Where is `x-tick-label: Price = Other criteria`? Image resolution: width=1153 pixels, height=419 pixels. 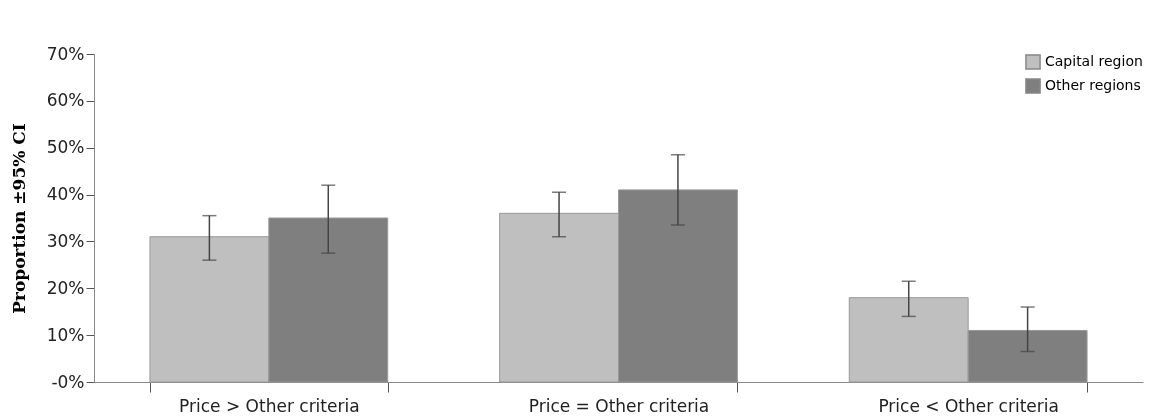 x-tick-label: Price = Other criteria is located at coordinates (619, 405).